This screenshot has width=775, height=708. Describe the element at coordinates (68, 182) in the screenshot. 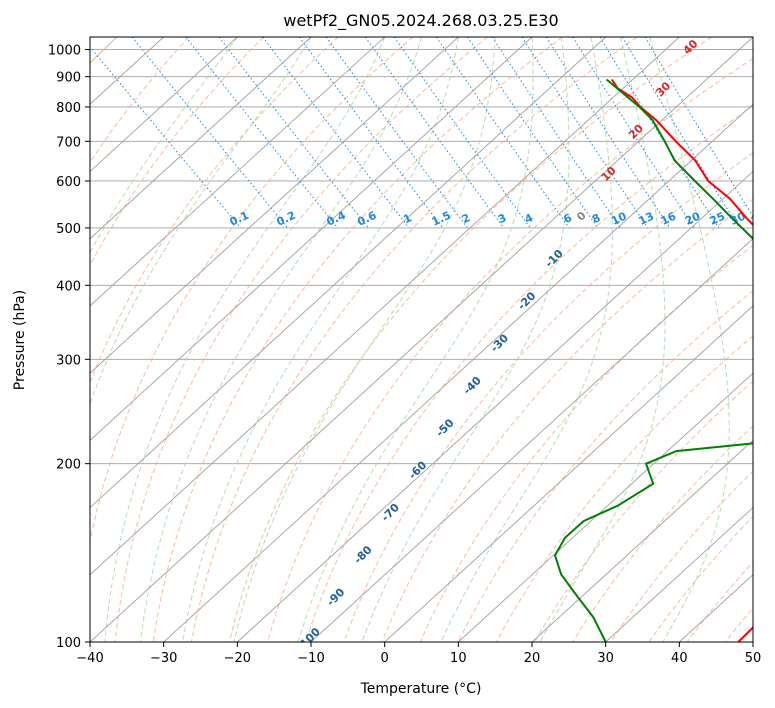

I see `y-tick-label: 600` at that location.